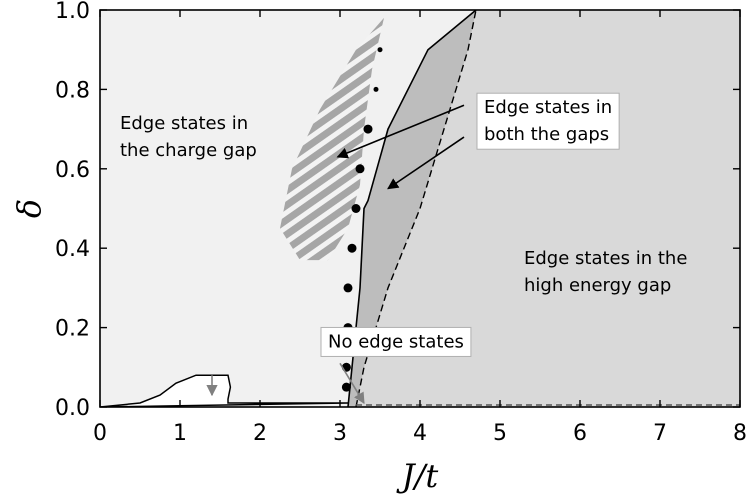 The width and height of the screenshot is (748, 502). Describe the element at coordinates (416, 208) in the screenshot. I see `boundary-dashed-line` at that location.